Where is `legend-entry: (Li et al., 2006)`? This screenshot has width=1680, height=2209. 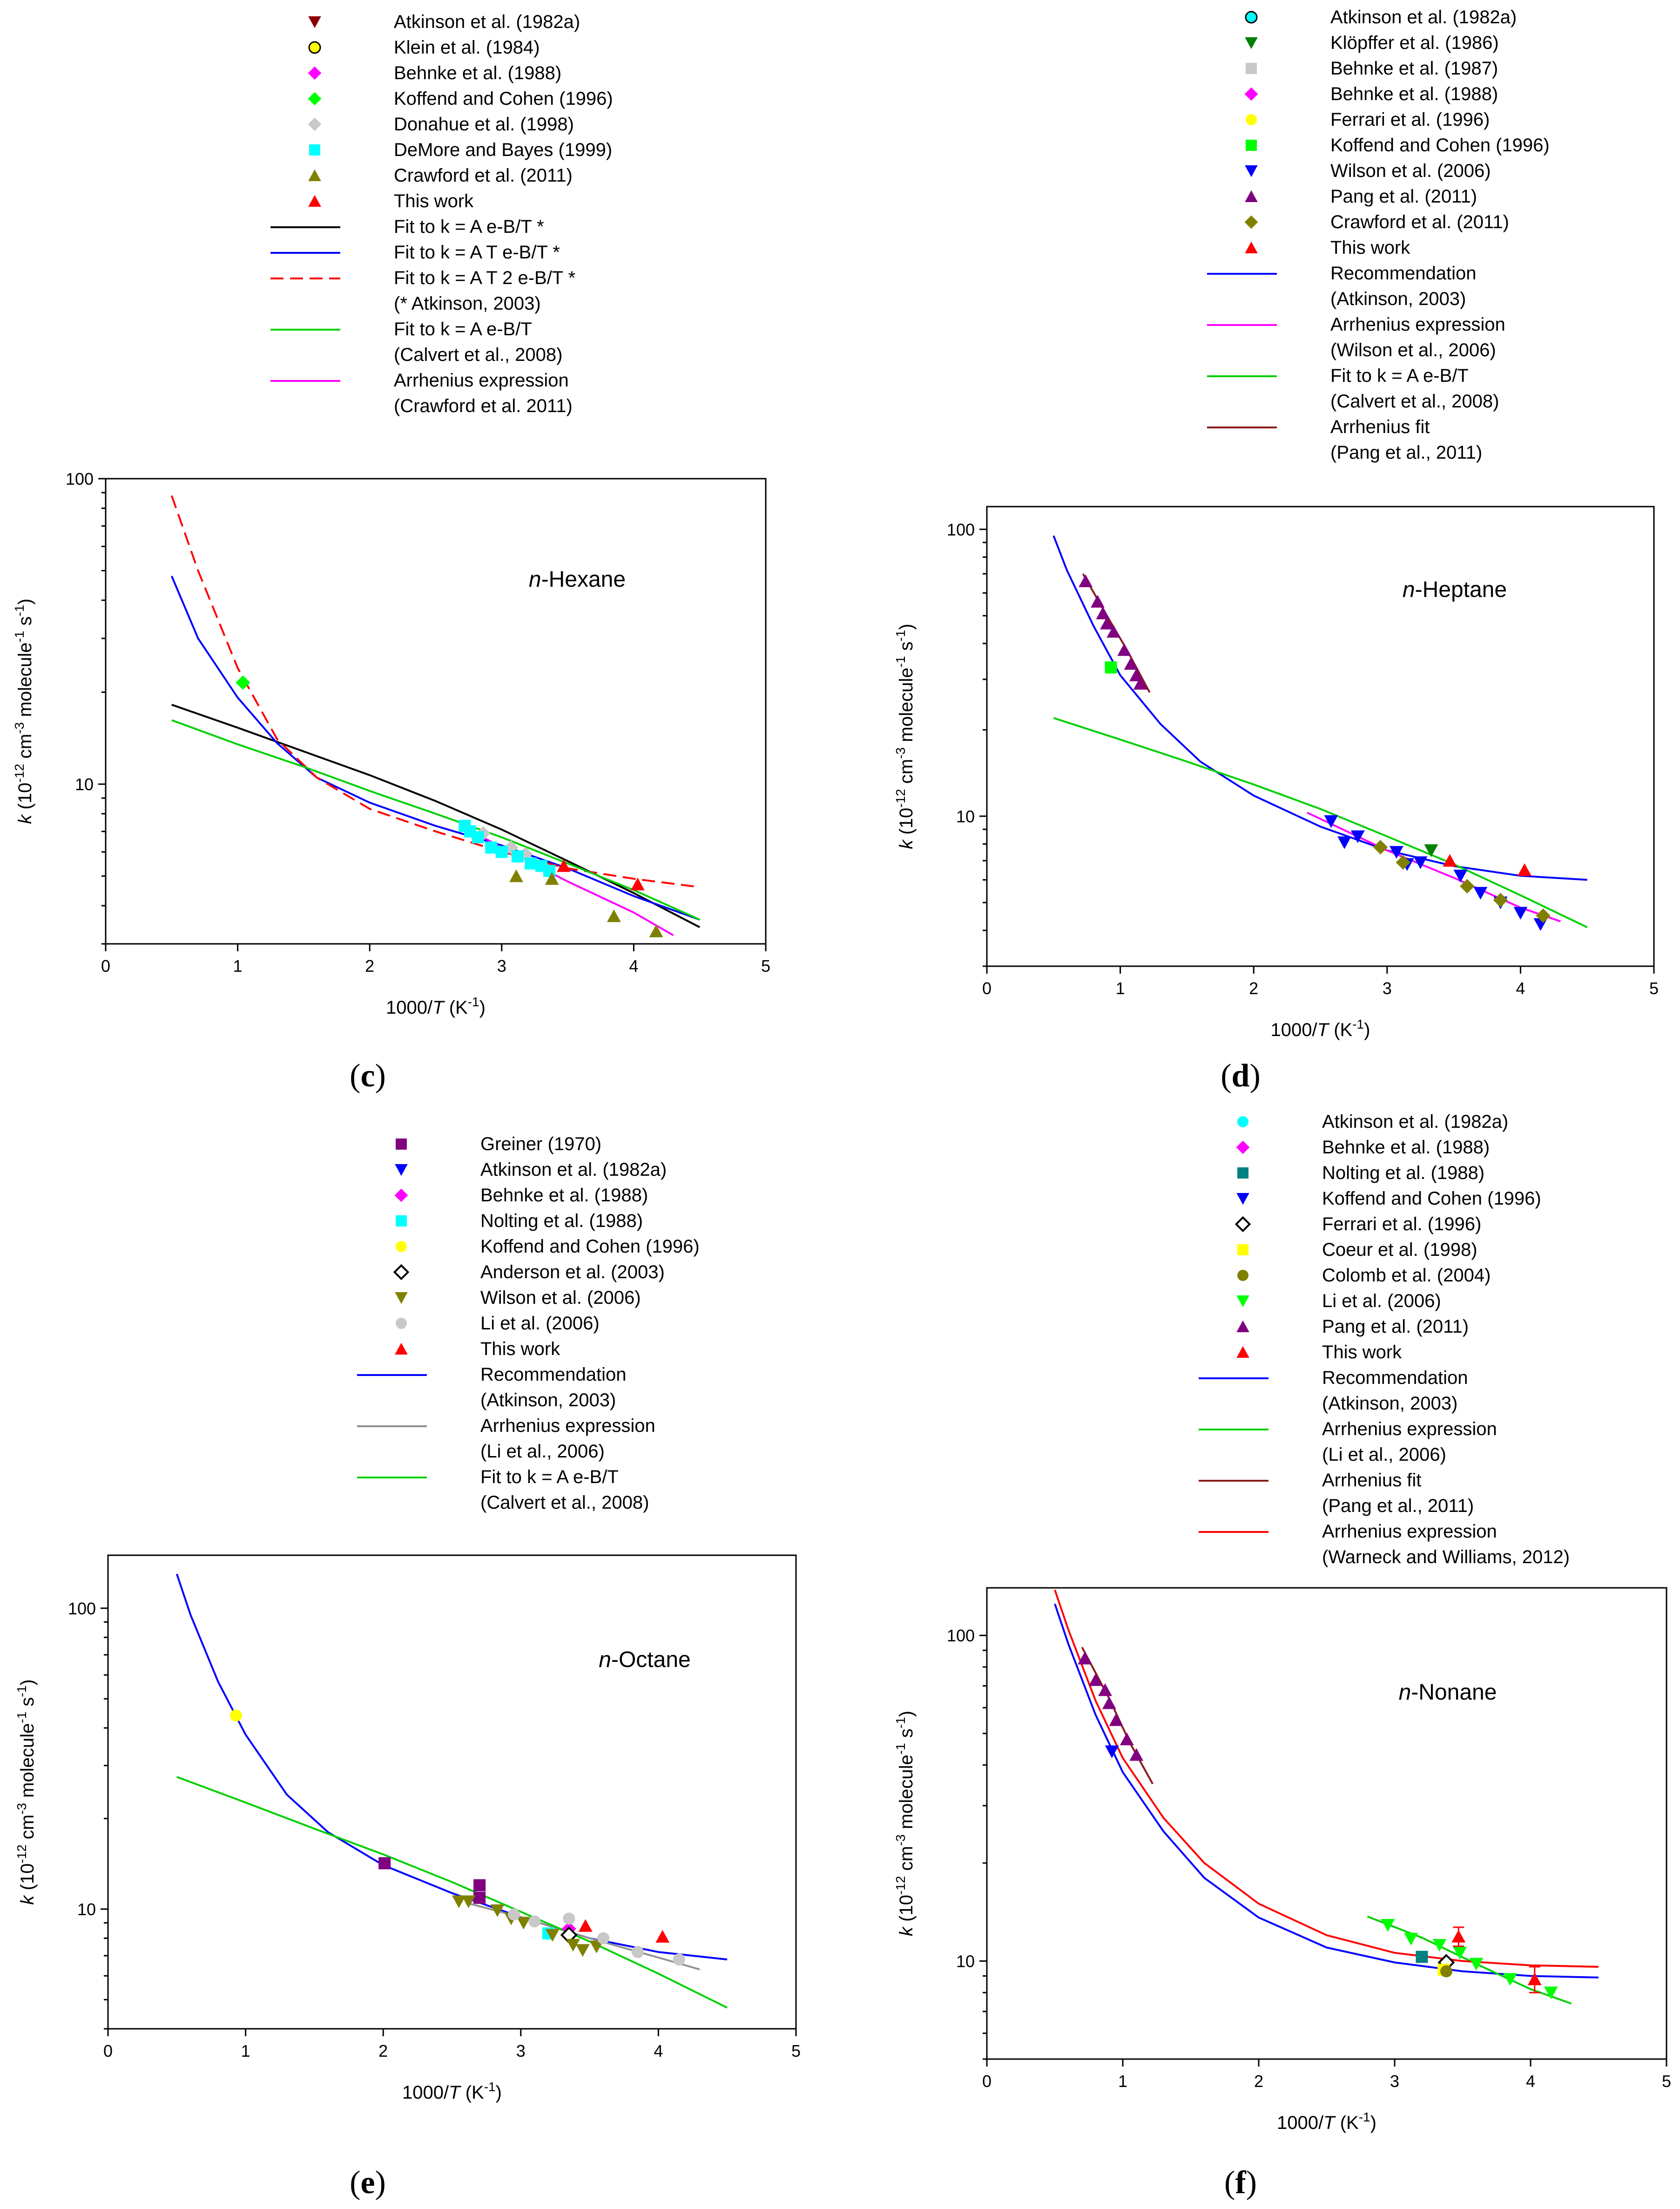
legend-entry: (Li et al., 2006) is located at coordinates (1384, 1455).